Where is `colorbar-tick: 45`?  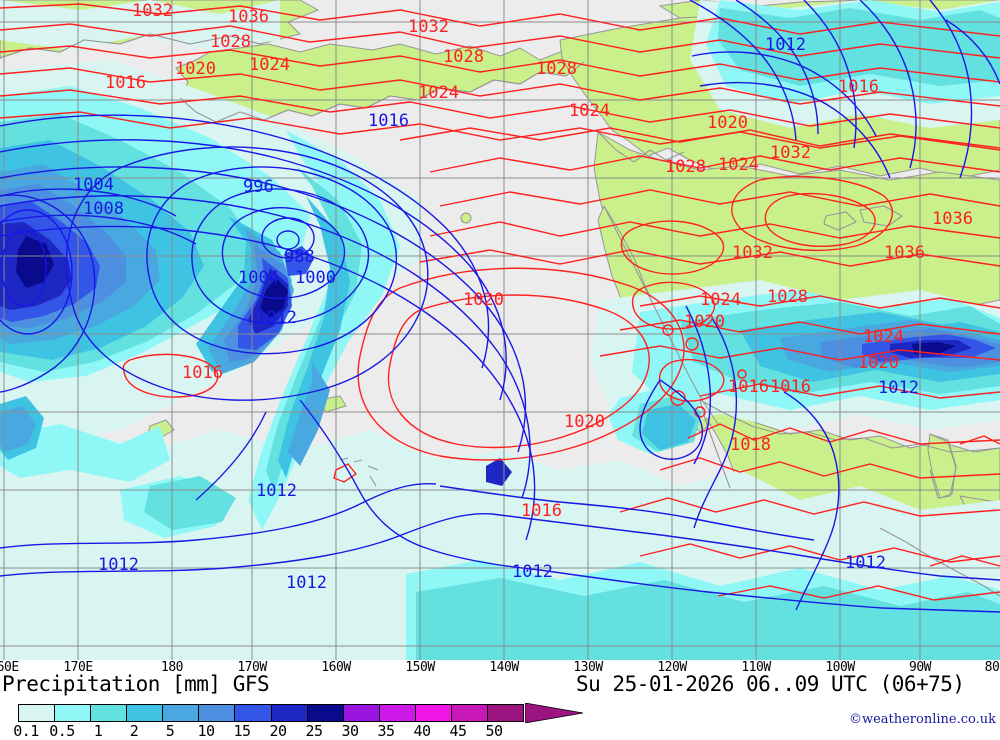 colorbar-tick: 45 is located at coordinates (458, 731).